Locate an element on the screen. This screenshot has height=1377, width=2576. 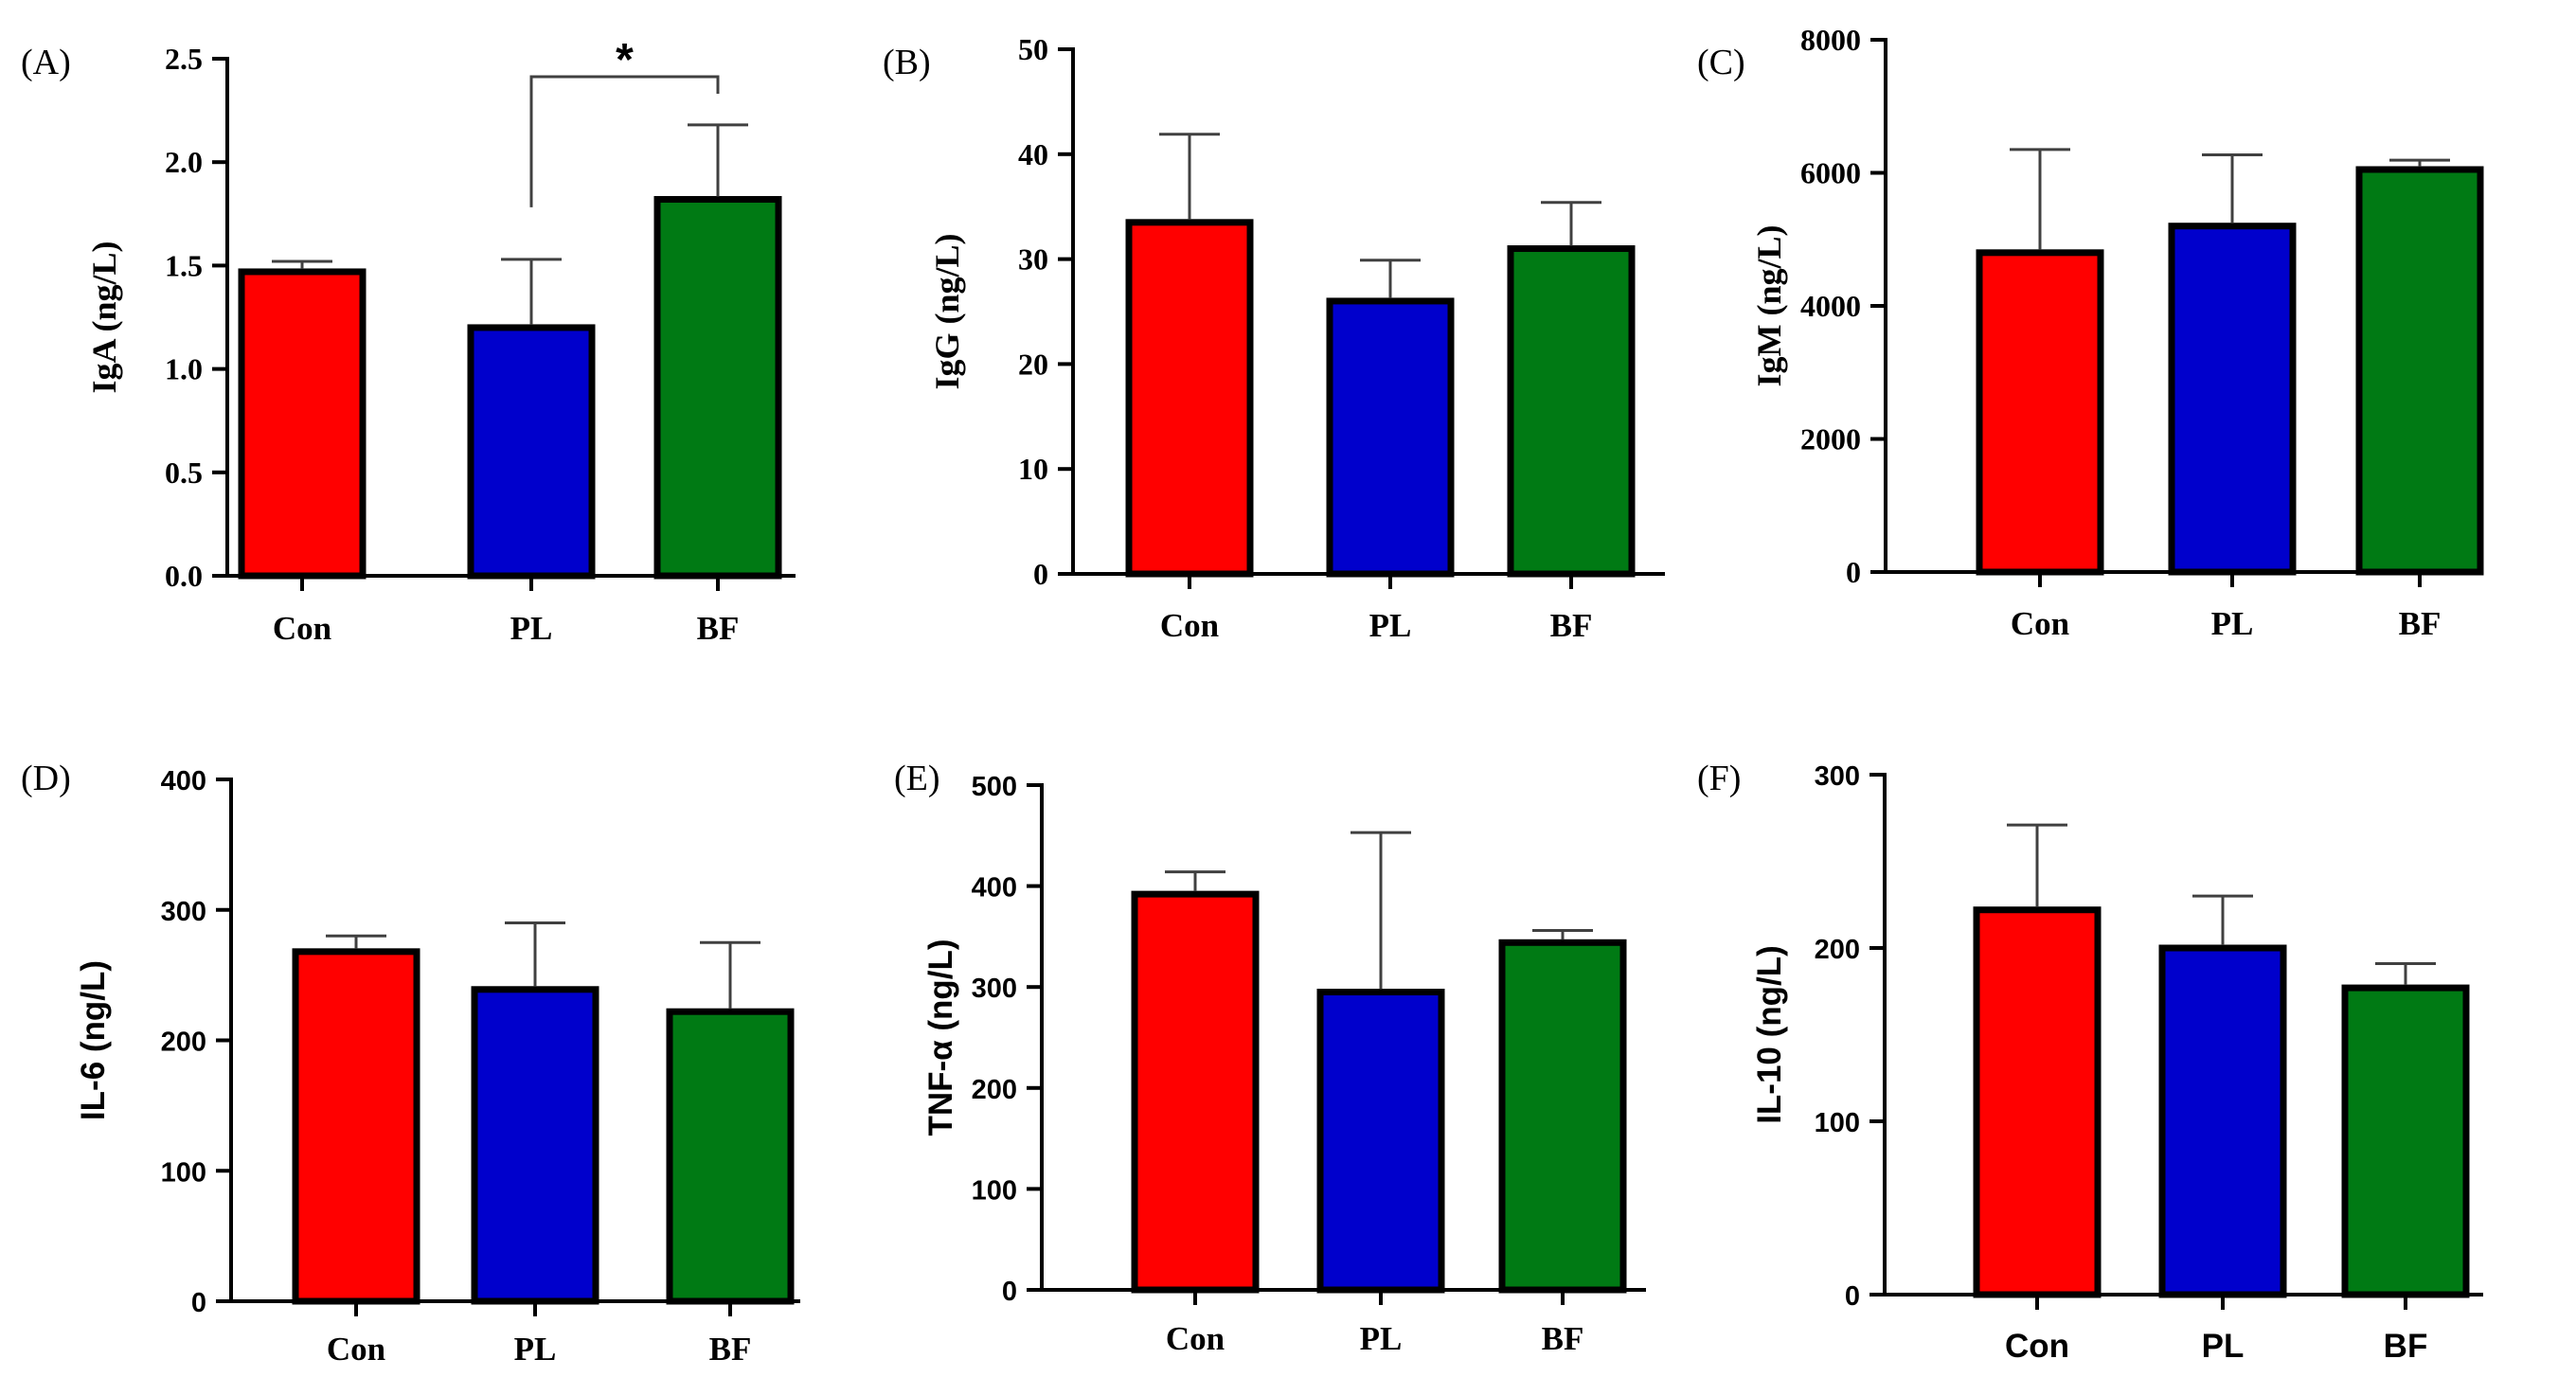
y-tick-label: 4000 is located at coordinates (1830, 306).